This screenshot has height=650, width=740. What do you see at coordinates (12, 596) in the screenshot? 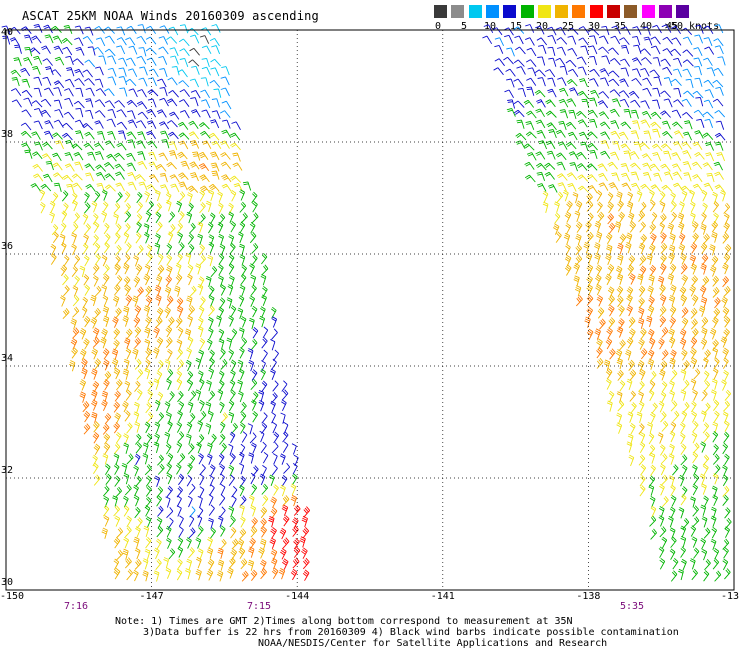
I see `longitude-label: -150` at bounding box center [12, 596].